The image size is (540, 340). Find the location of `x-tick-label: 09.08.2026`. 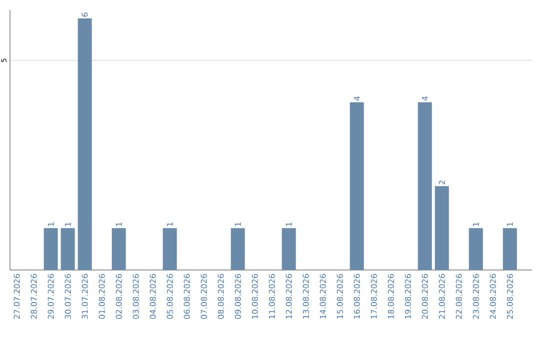

x-tick-label: 09.08.2026 is located at coordinates (237, 296).